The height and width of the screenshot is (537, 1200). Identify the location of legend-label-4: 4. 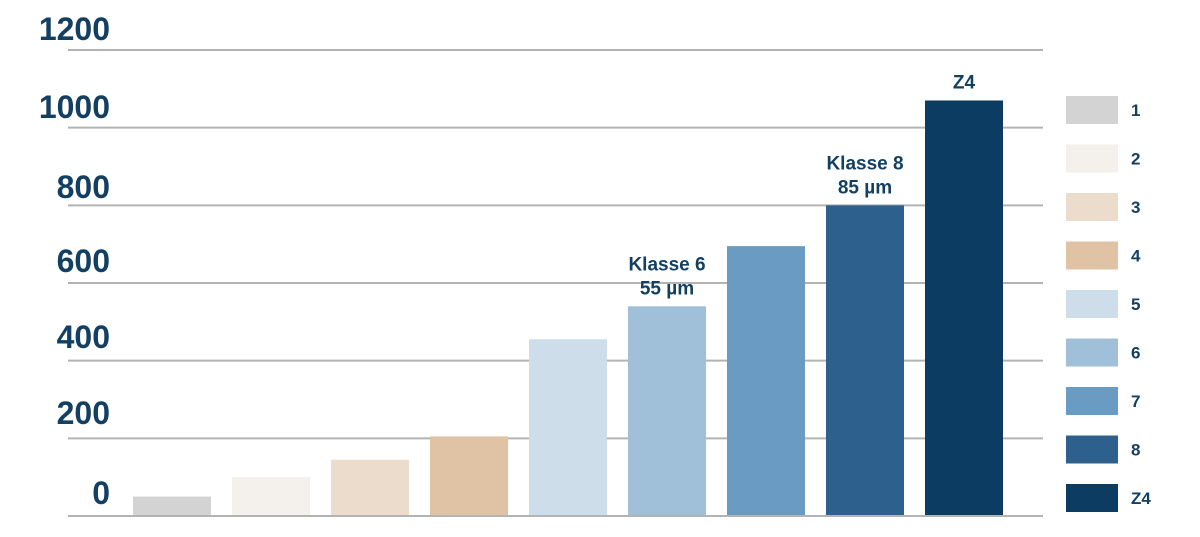
(1136, 256).